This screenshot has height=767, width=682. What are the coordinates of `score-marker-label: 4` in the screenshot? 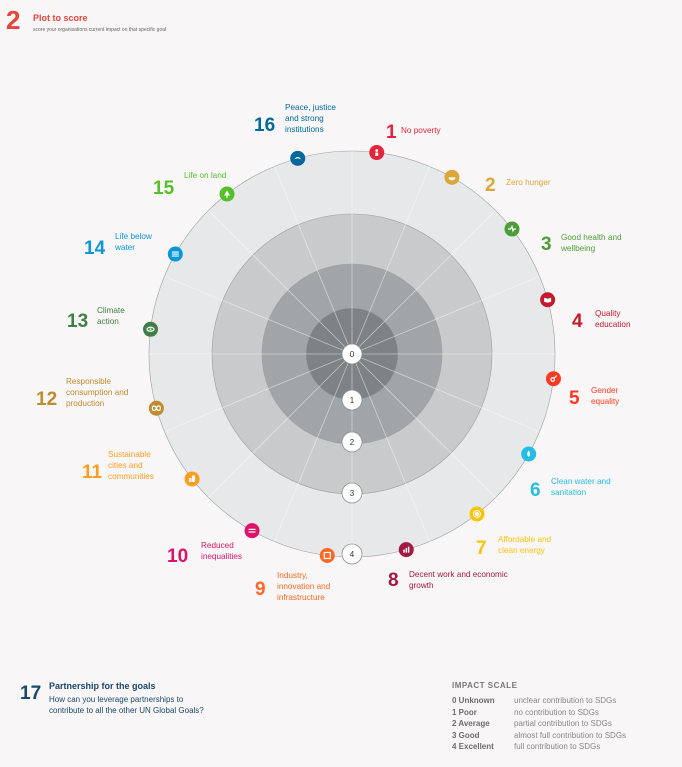 It's located at (352, 554).